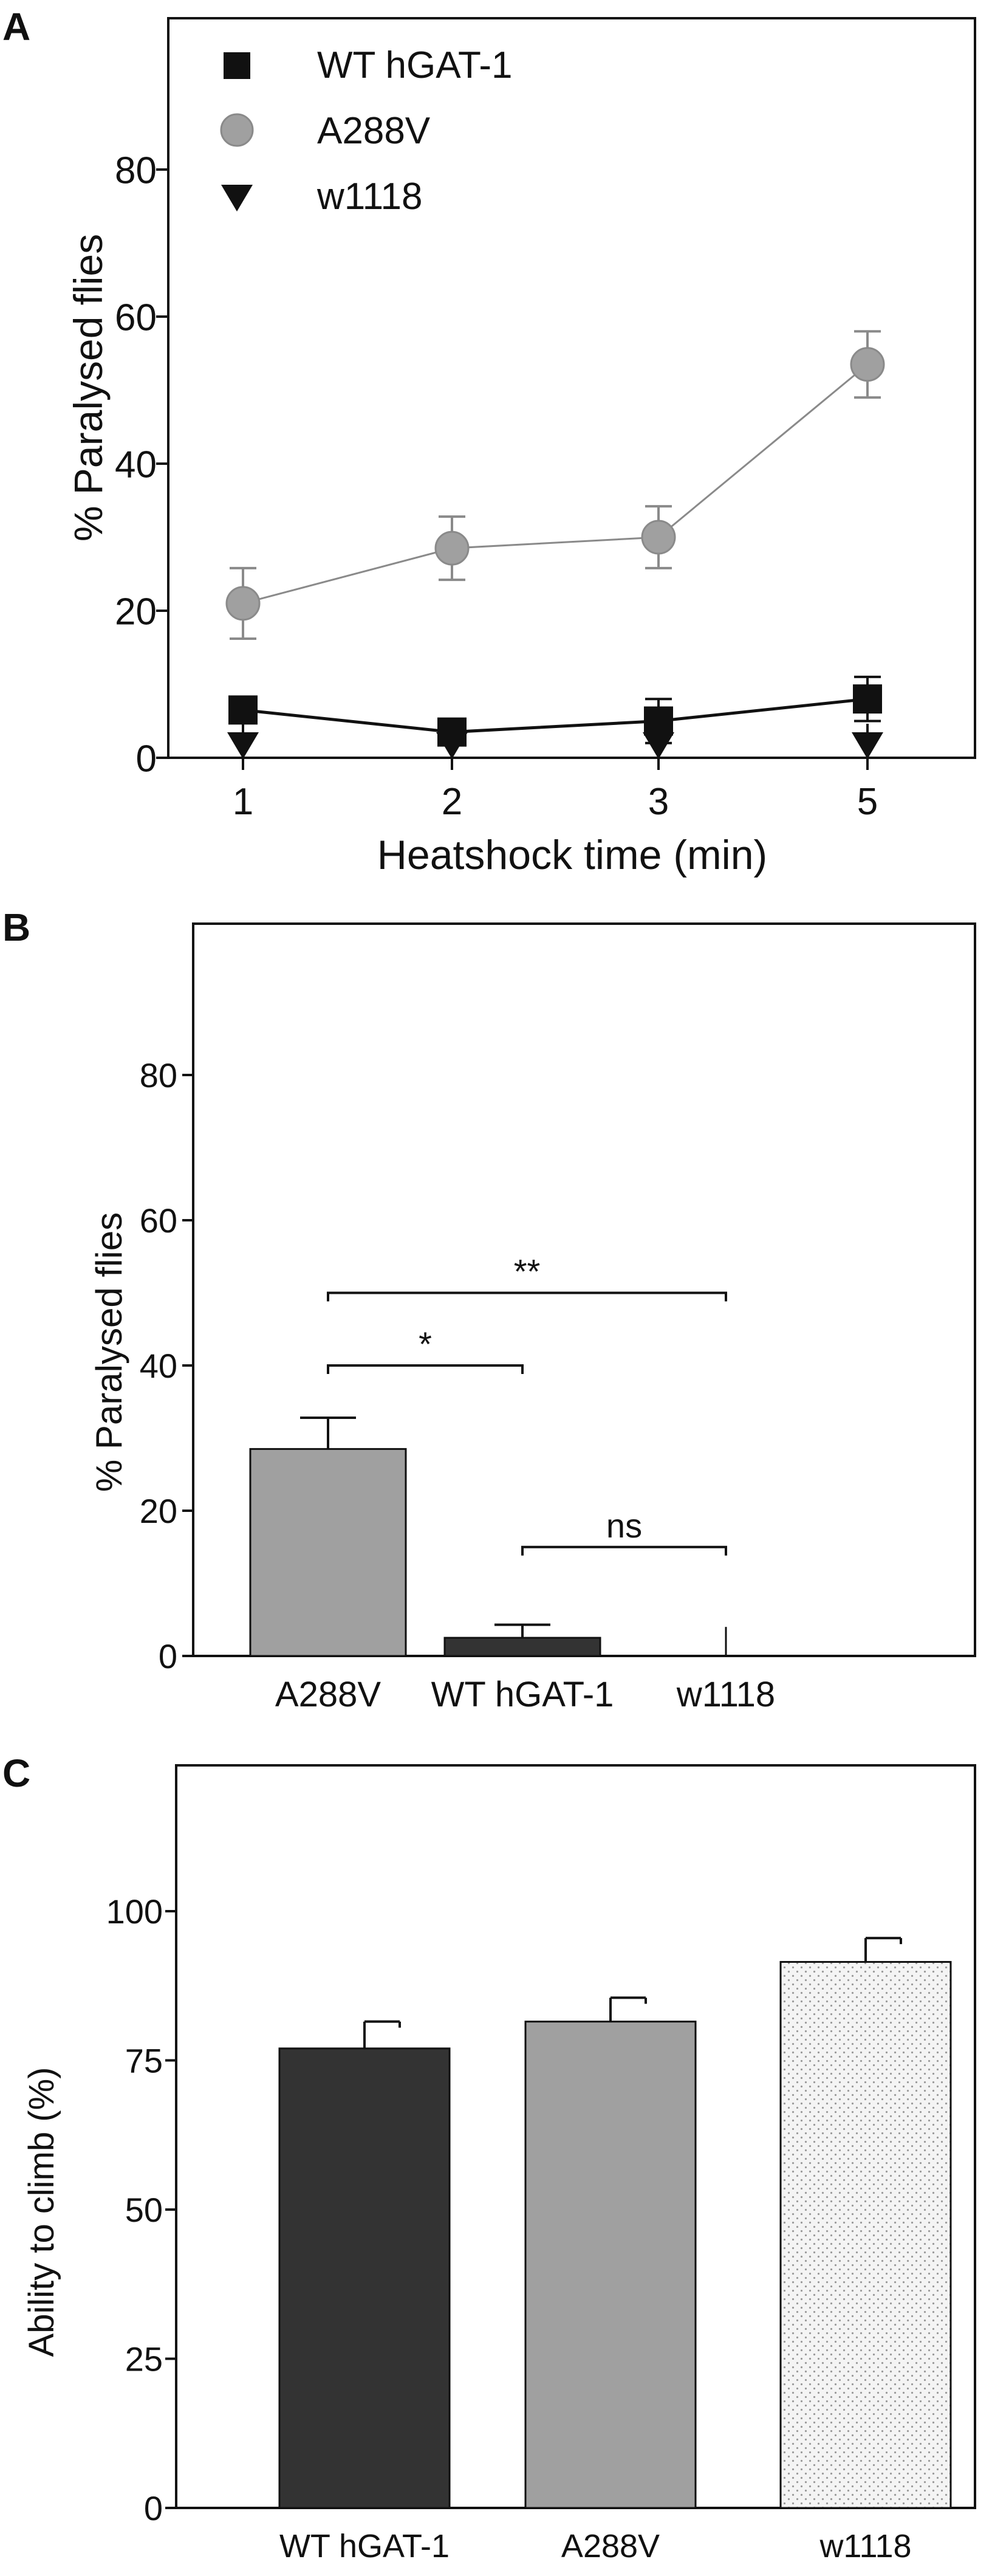  I want to click on bar-w1118, so click(865, 2234).